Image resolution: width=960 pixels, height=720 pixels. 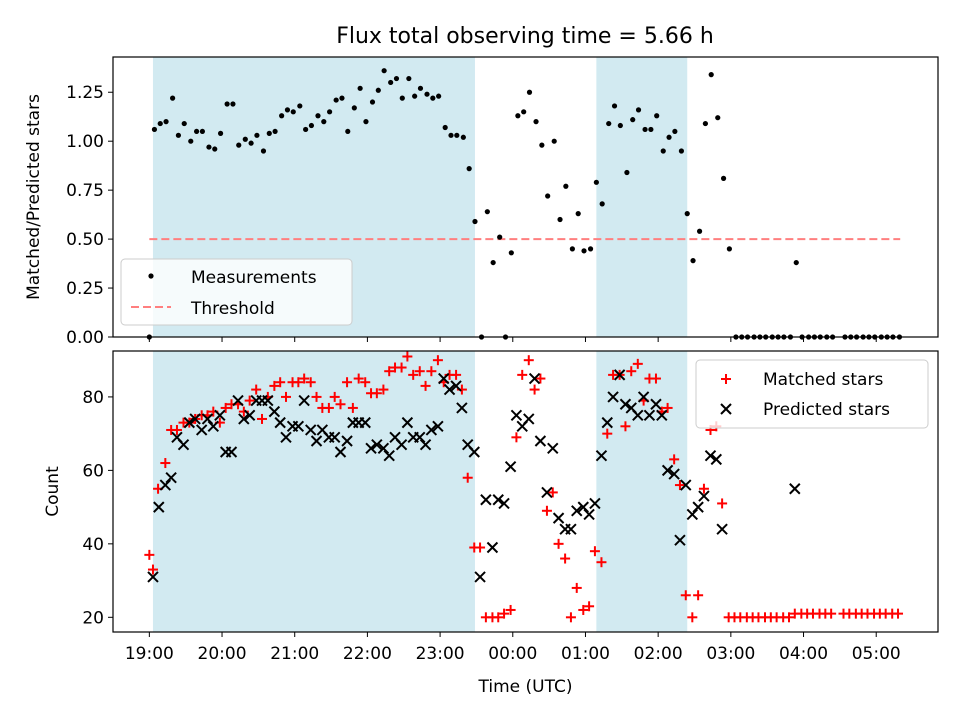 What do you see at coordinates (440, 654) in the screenshot?
I see `xtick-label: 23:00` at bounding box center [440, 654].